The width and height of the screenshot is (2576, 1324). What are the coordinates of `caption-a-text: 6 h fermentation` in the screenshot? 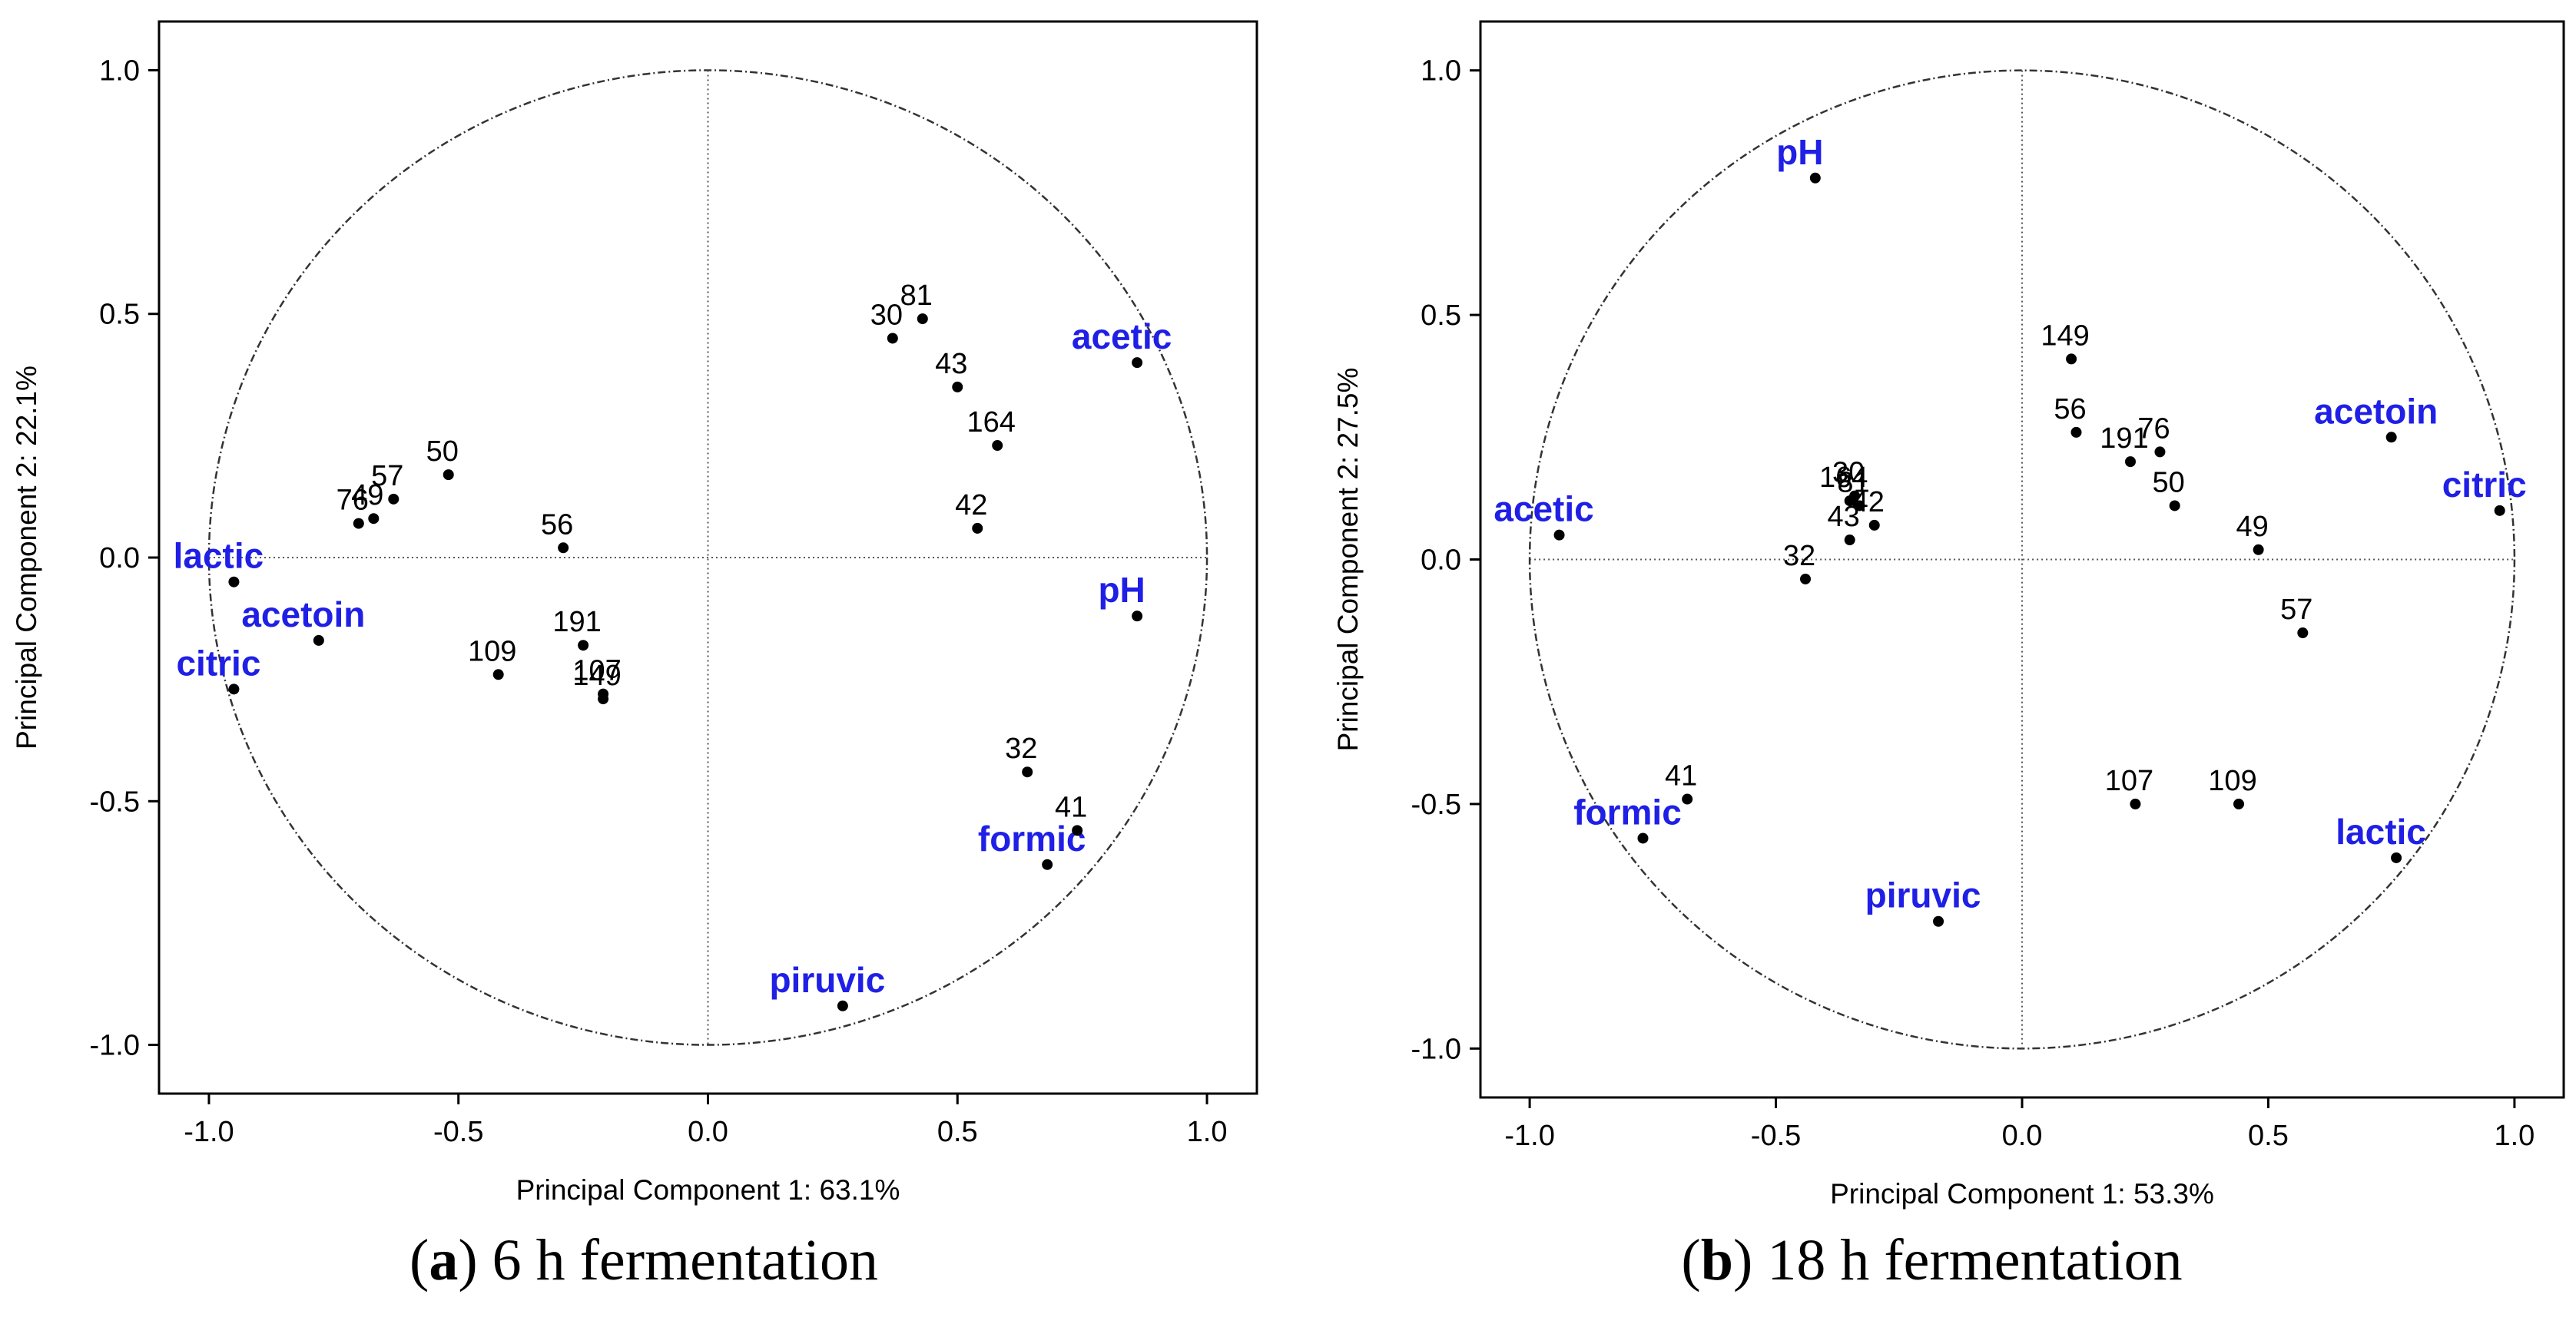 It's located at (685, 1260).